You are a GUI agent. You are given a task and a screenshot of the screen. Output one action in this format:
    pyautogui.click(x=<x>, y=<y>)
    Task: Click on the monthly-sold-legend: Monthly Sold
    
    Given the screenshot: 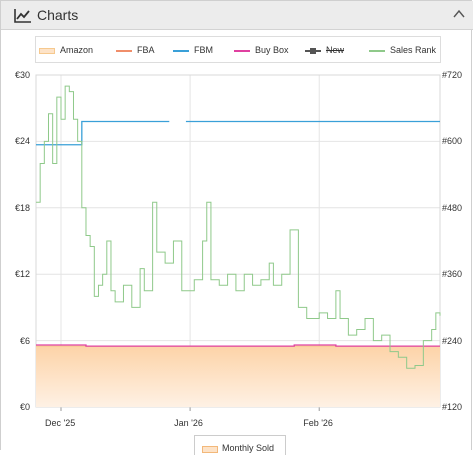 What is the action you would take?
    pyautogui.click(x=240, y=445)
    